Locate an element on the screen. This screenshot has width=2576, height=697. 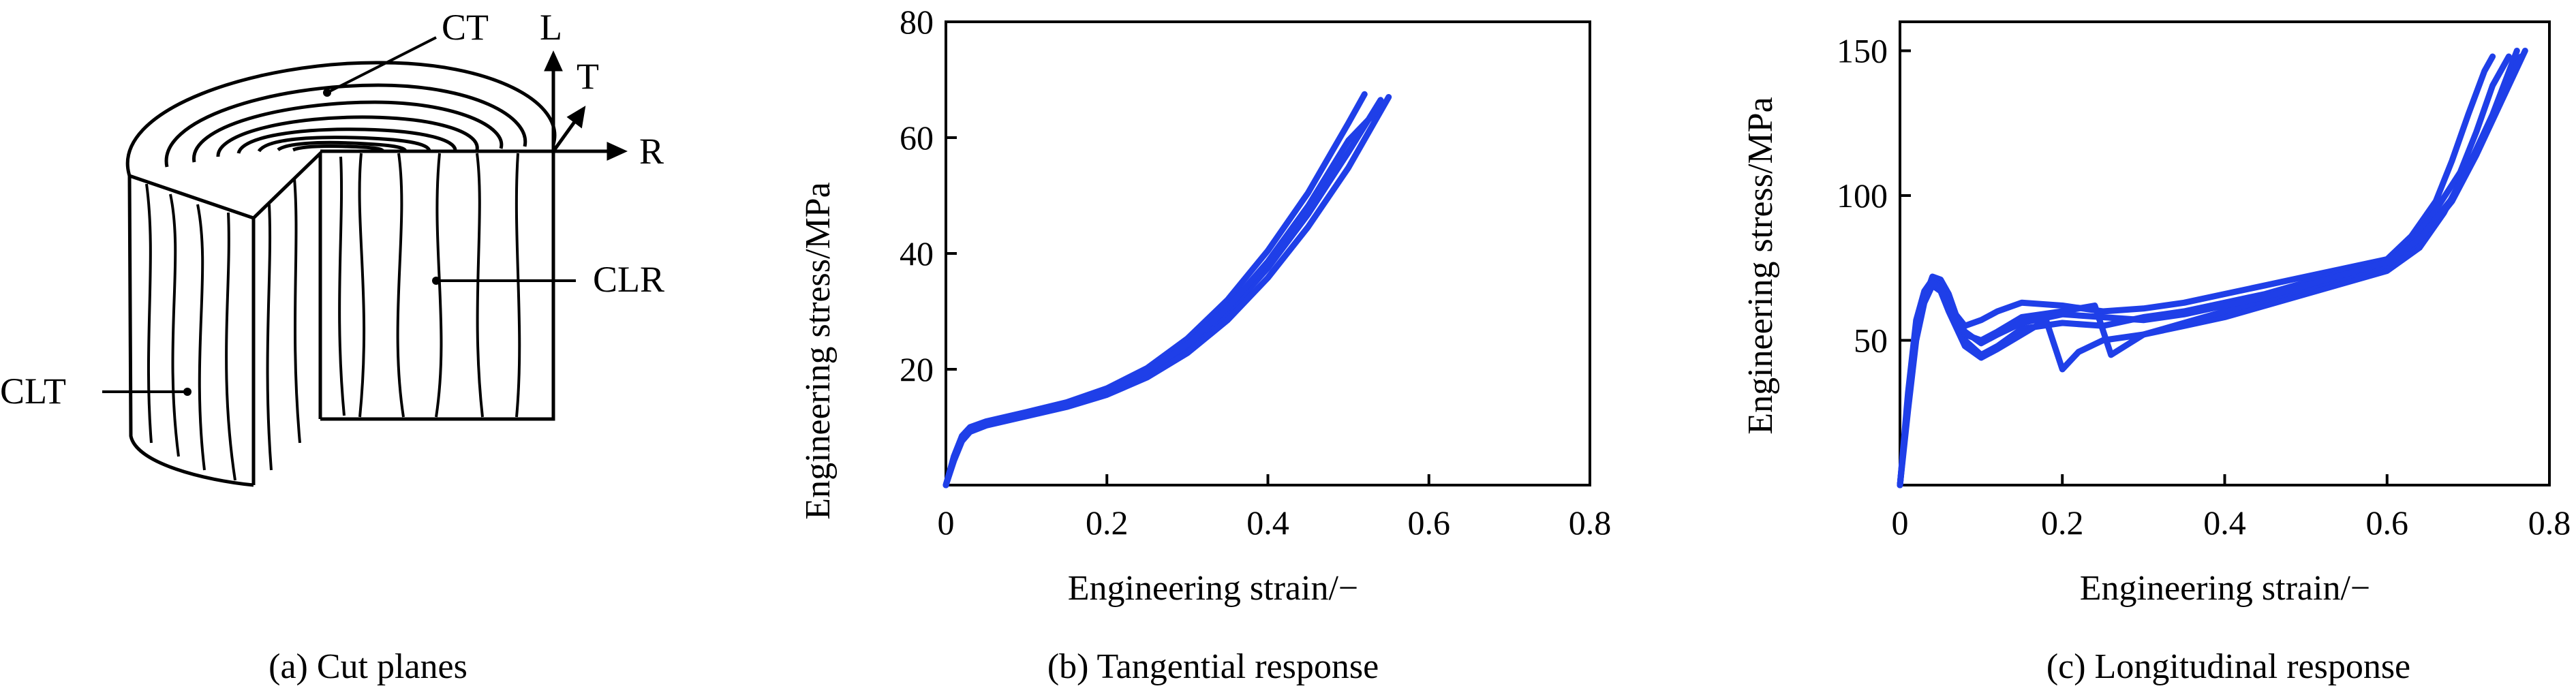
y-tick-label: 40 is located at coordinates (917, 253).